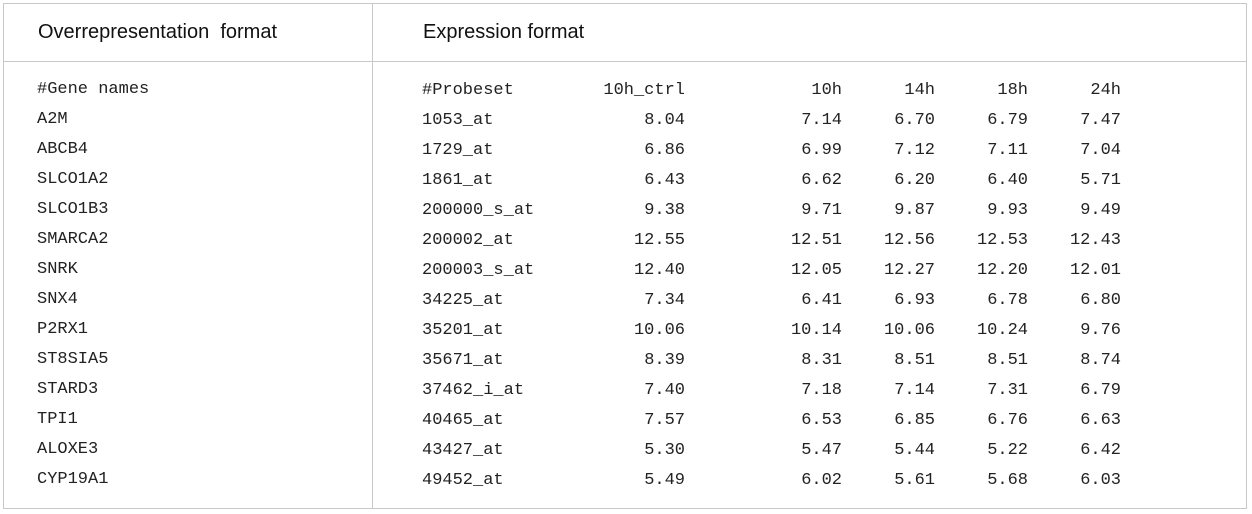 The height and width of the screenshot is (514, 1252). Describe the element at coordinates (625, 61) in the screenshot. I see `header-divider` at that location.